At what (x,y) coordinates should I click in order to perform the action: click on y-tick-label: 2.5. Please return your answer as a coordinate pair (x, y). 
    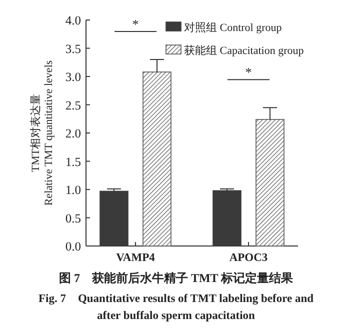
    Looking at the image, I should click on (73, 105).